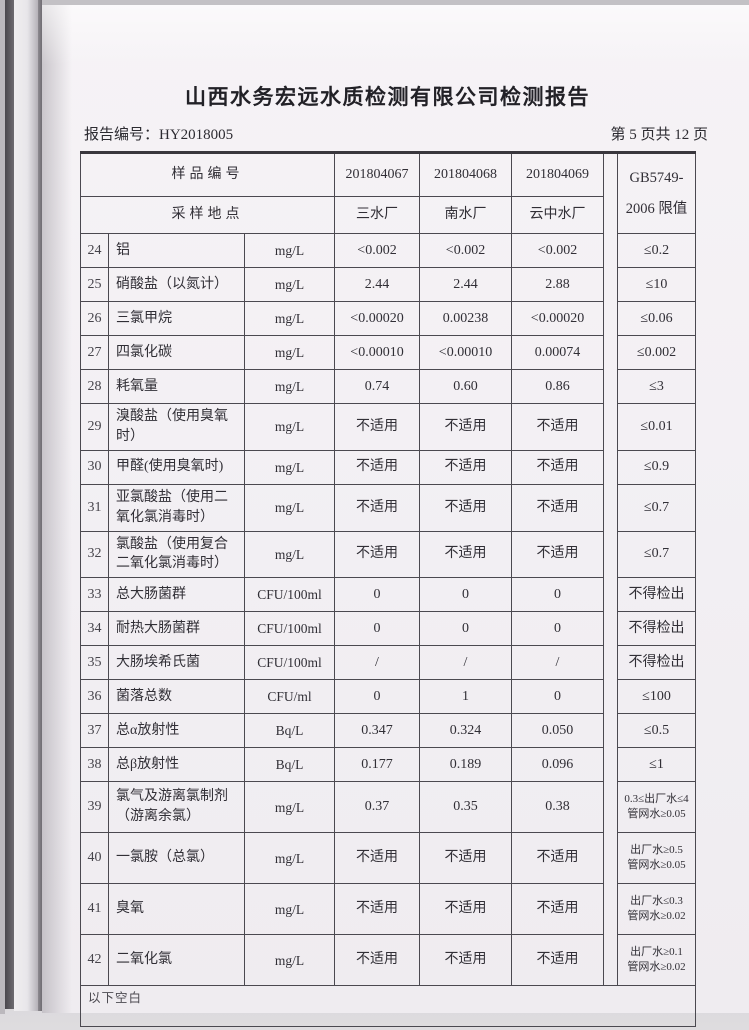 The image size is (749, 1030). I want to click on table-row: 31 亚氯酸盐（使用二氧化氯消毒时） mg/L 不适用 不适用 不适用 ≤0.7, so click(388, 507).